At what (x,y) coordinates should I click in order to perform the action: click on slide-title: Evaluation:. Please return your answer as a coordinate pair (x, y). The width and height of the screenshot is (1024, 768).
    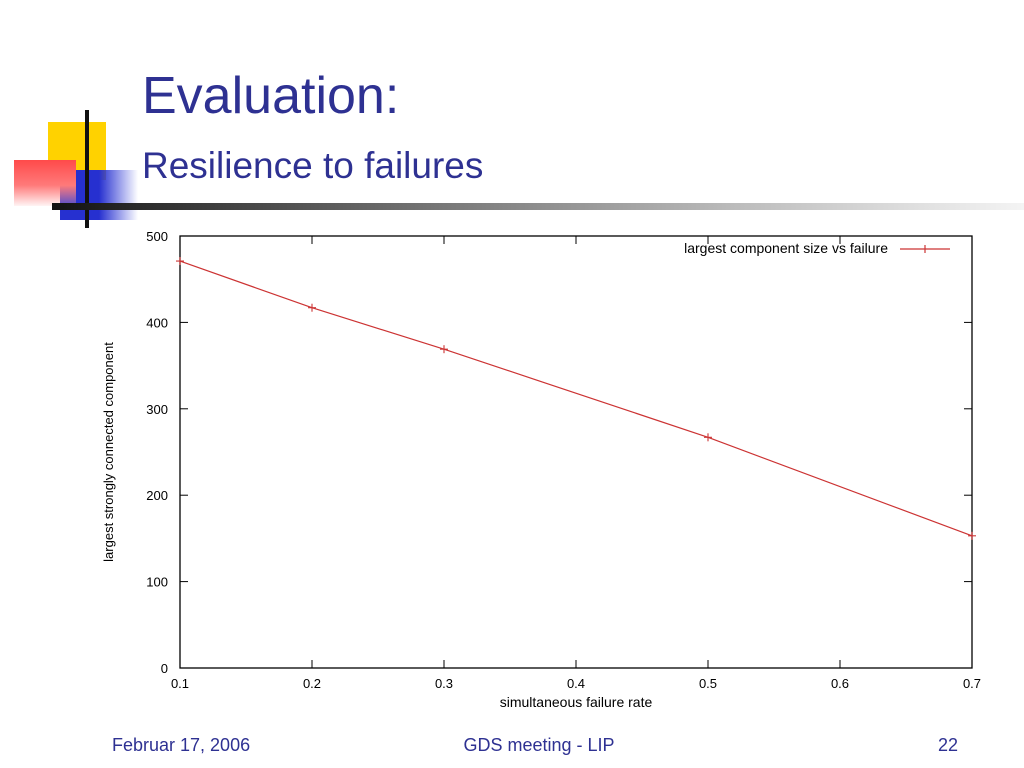
    Looking at the image, I should click on (271, 96).